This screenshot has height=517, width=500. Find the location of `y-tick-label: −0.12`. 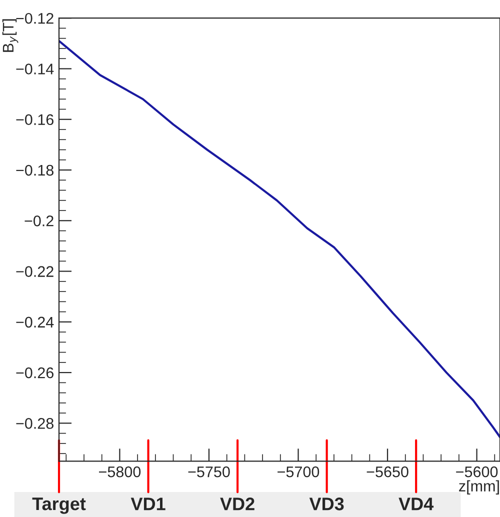

y-tick-label: −0.12 is located at coordinates (35, 18).